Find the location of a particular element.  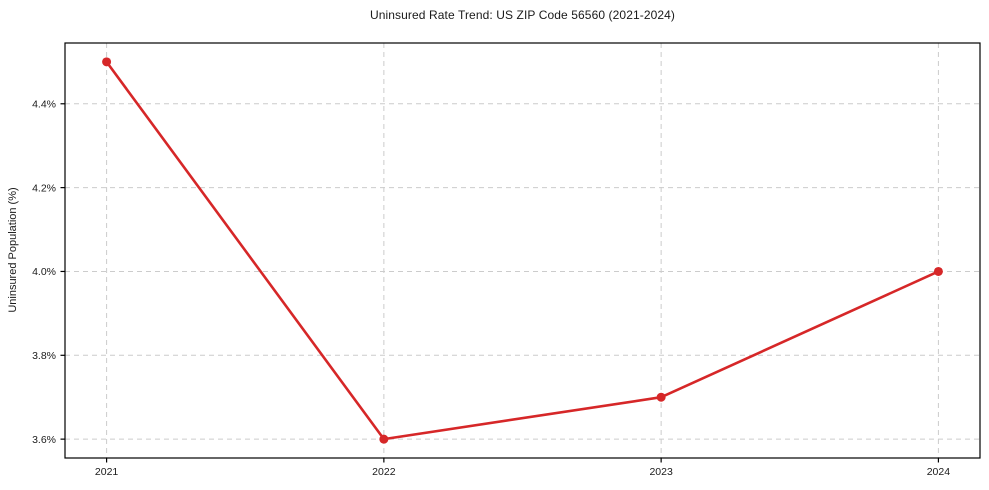

x-tick-label: 2022 is located at coordinates (384, 472).